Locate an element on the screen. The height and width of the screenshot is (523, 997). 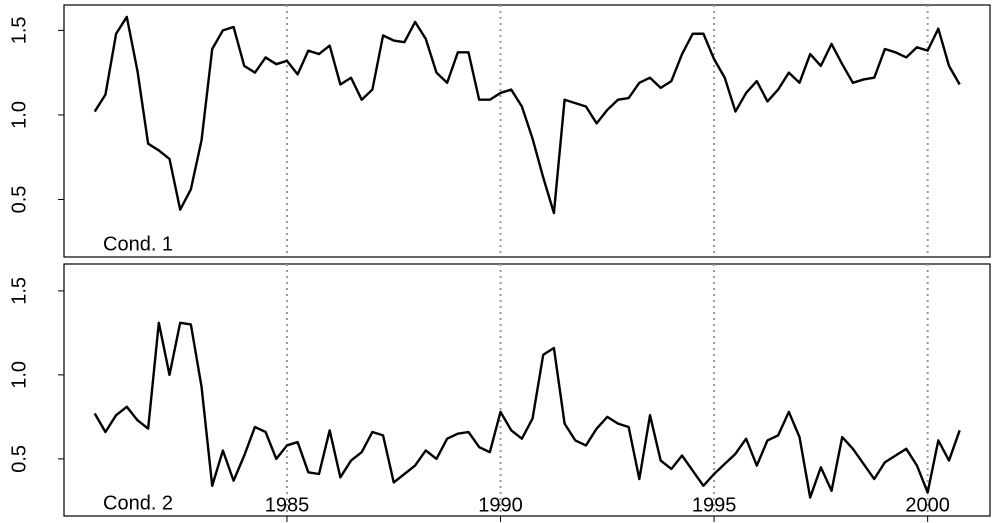
x-tick-label: 2000 is located at coordinates (927, 505).